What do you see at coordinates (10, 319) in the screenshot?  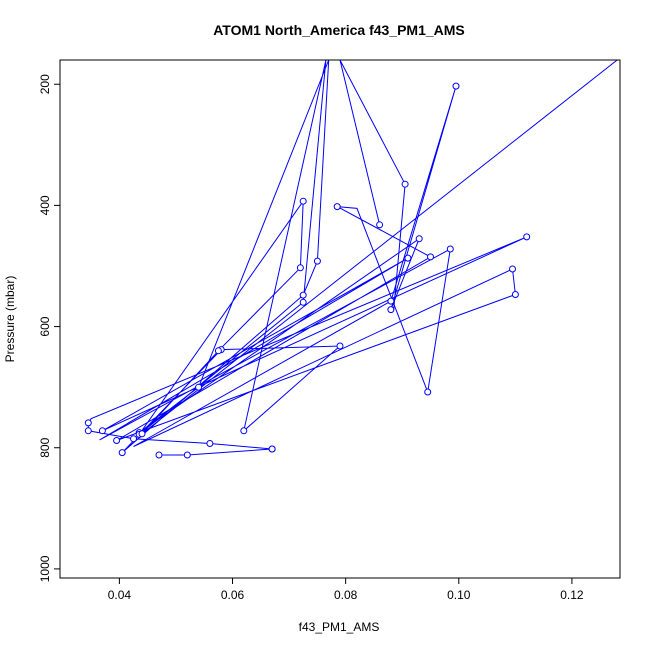 I see `y-axis-label: Pressure (mbar)` at bounding box center [10, 319].